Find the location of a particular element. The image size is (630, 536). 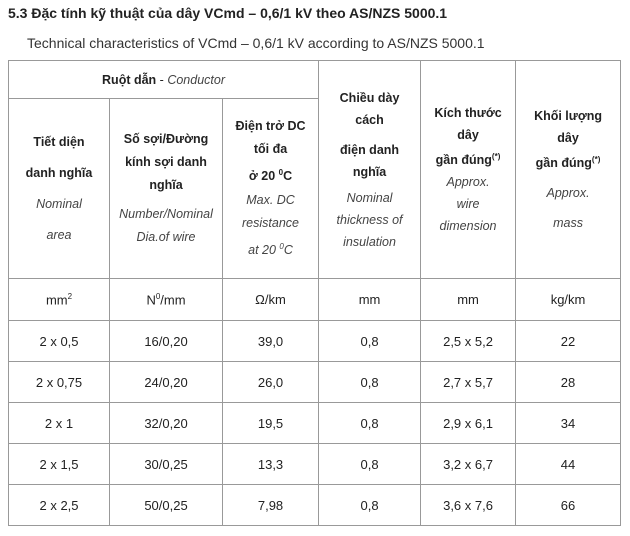

insulation-vi4: nghĩa is located at coordinates (369, 171).